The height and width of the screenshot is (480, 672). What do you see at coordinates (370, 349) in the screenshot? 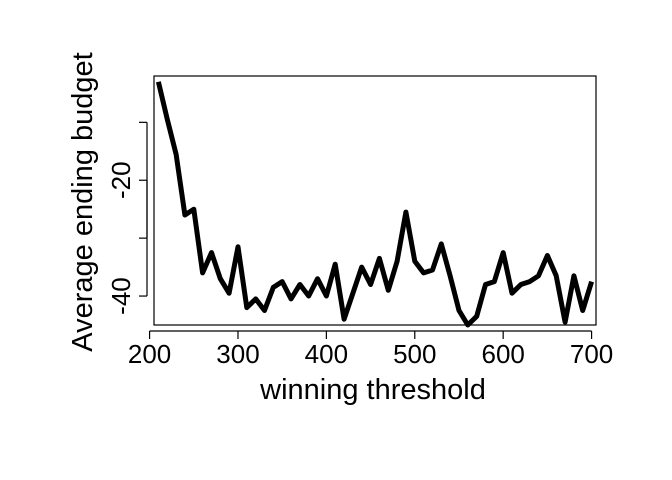
I see `x-axis: 200 300 400 500 600 700` at bounding box center [370, 349].